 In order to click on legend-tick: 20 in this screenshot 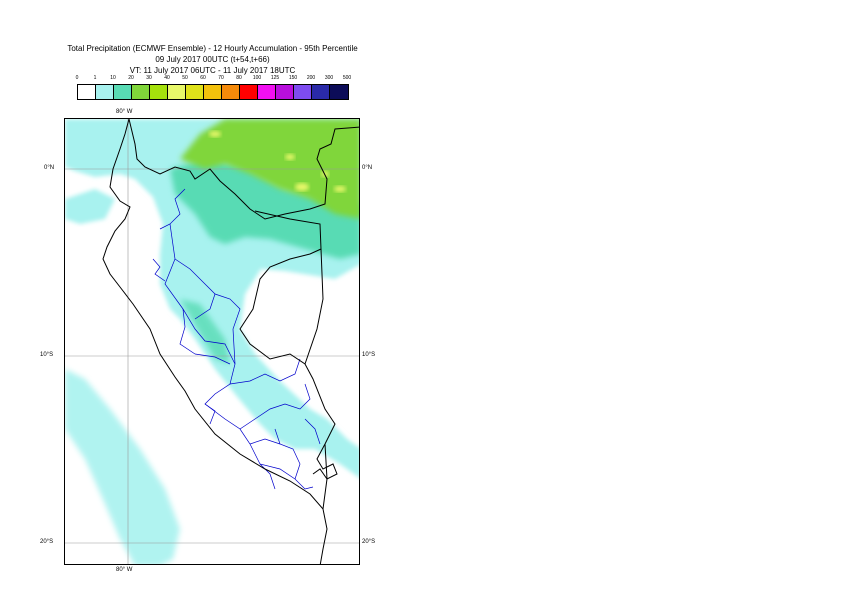, I will do `click(131, 78)`.